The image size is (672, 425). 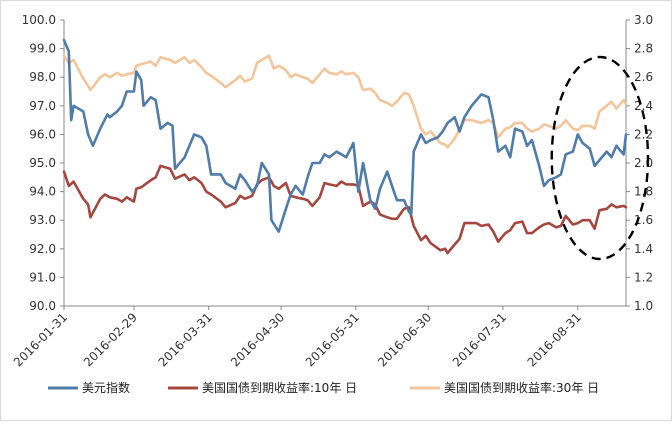 What do you see at coordinates (42, 306) in the screenshot?
I see `y-left-tick-label: 90.0` at bounding box center [42, 306].